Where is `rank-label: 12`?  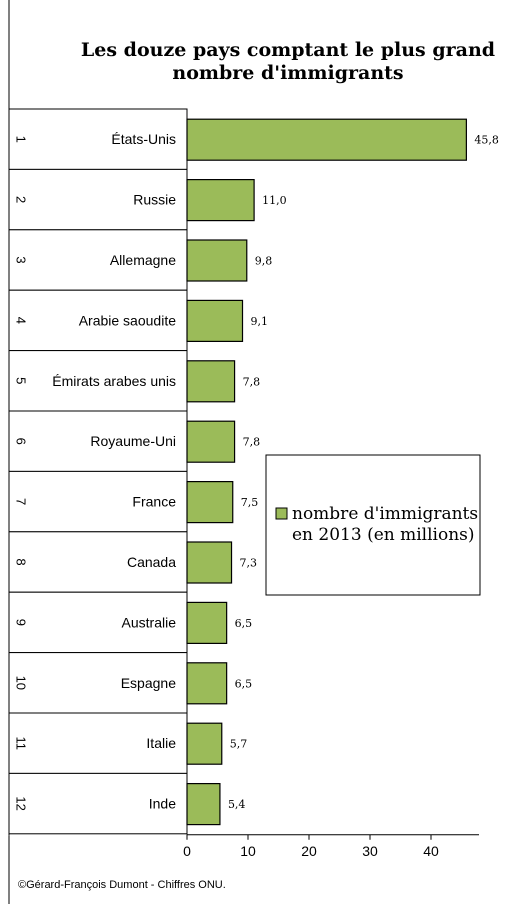
rank-label: 12 is located at coordinates (21, 803).